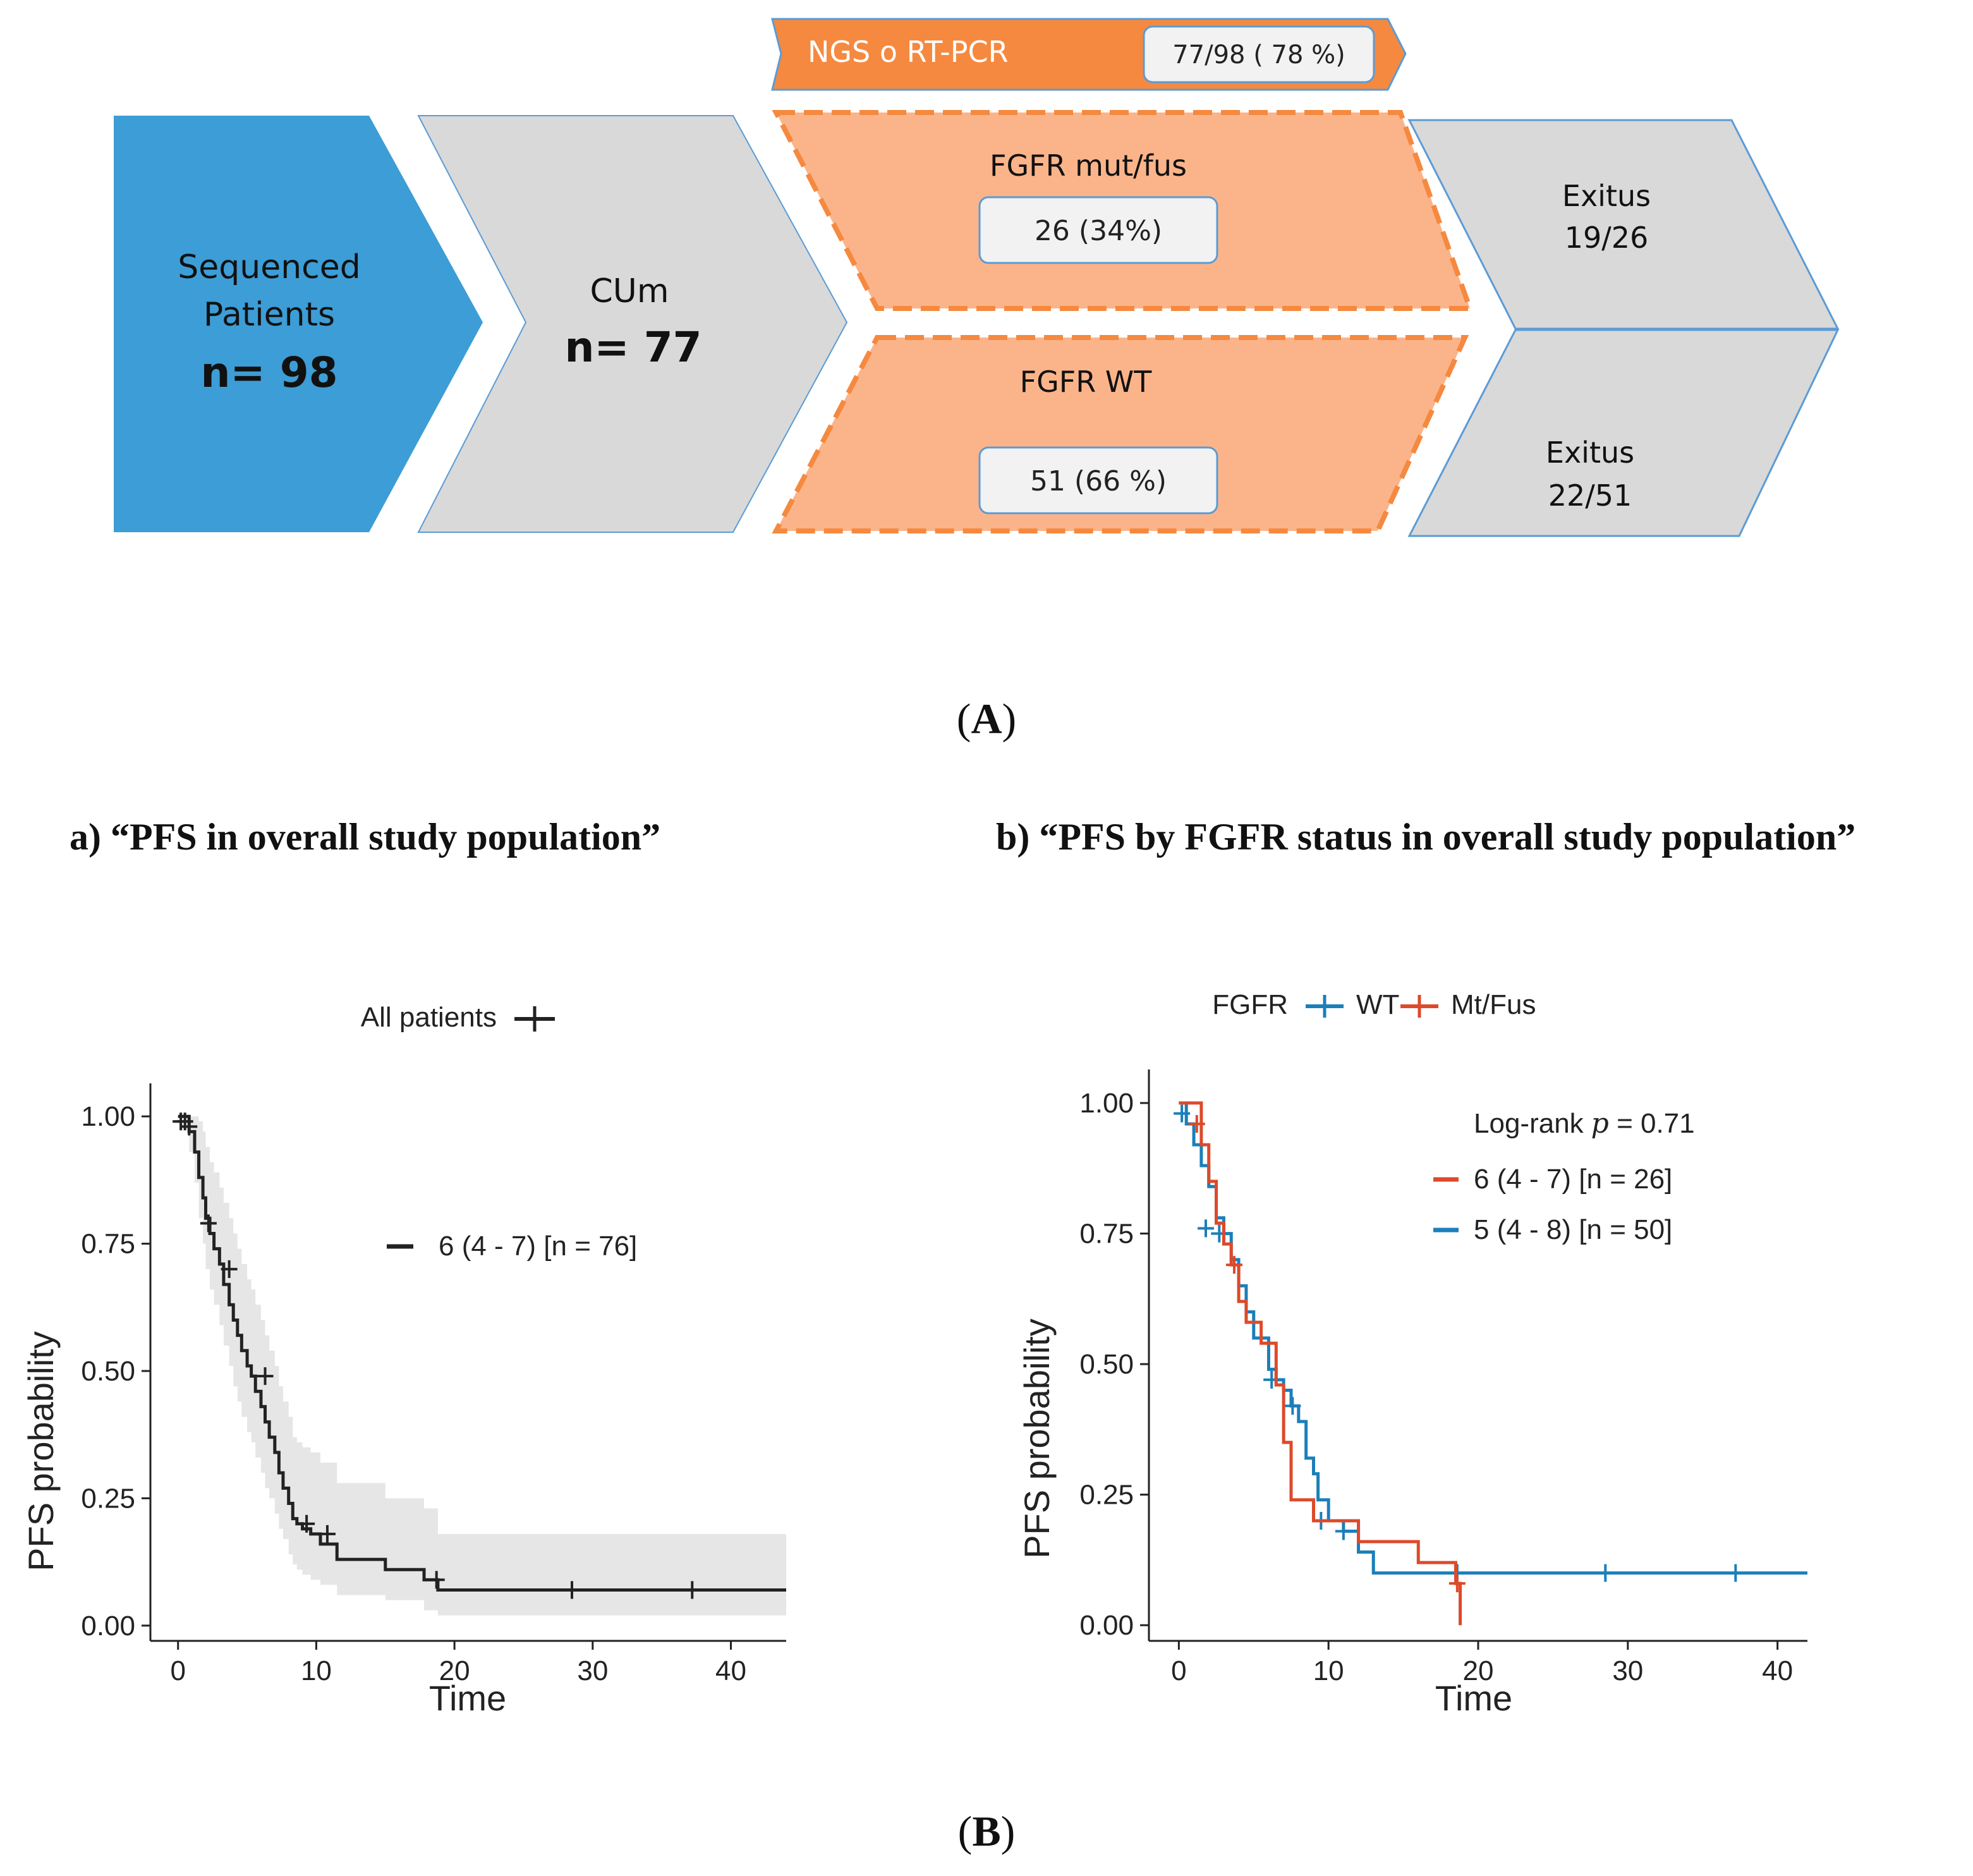 The width and height of the screenshot is (1973, 1876). What do you see at coordinates (1088, 166) in the screenshot?
I see `fgfr-mut-title: FGFR mut/fus` at bounding box center [1088, 166].